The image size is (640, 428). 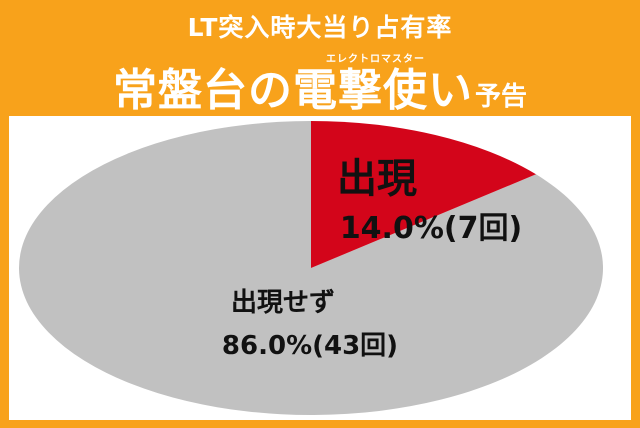 I want to click on chart-title: 常盤台の電撃使い, so click(x=292, y=90).